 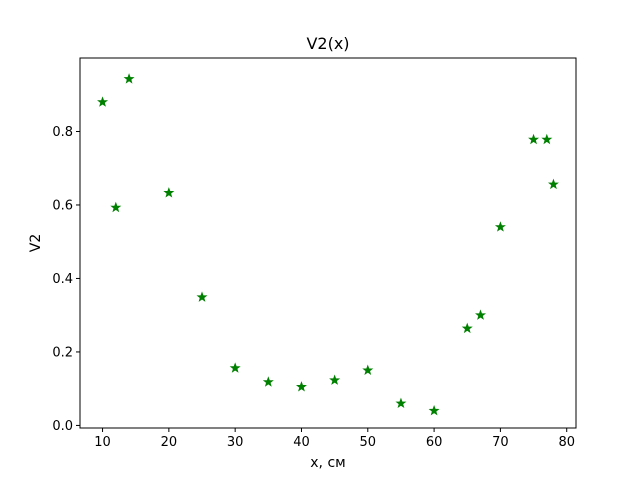 What do you see at coordinates (235, 442) in the screenshot?
I see `x-tick-label: 30` at bounding box center [235, 442].